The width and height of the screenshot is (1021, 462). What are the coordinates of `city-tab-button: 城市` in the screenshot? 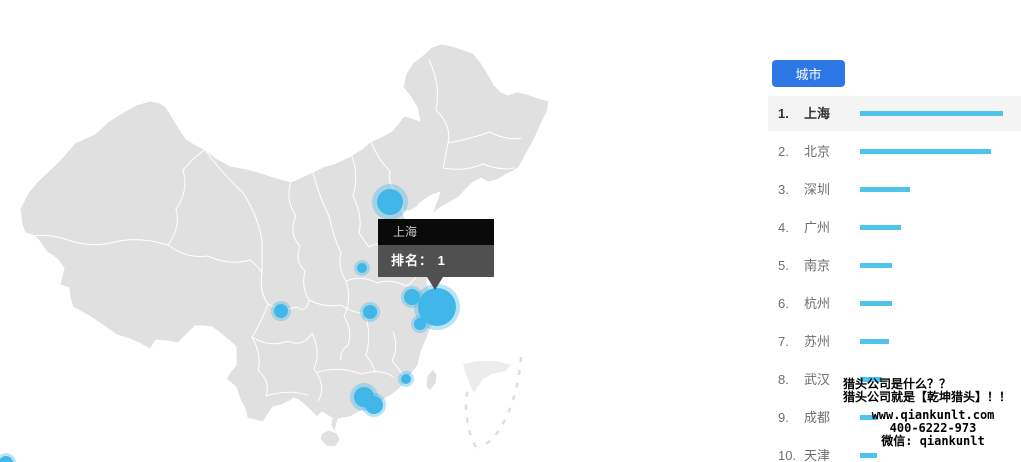 It's located at (808, 73).